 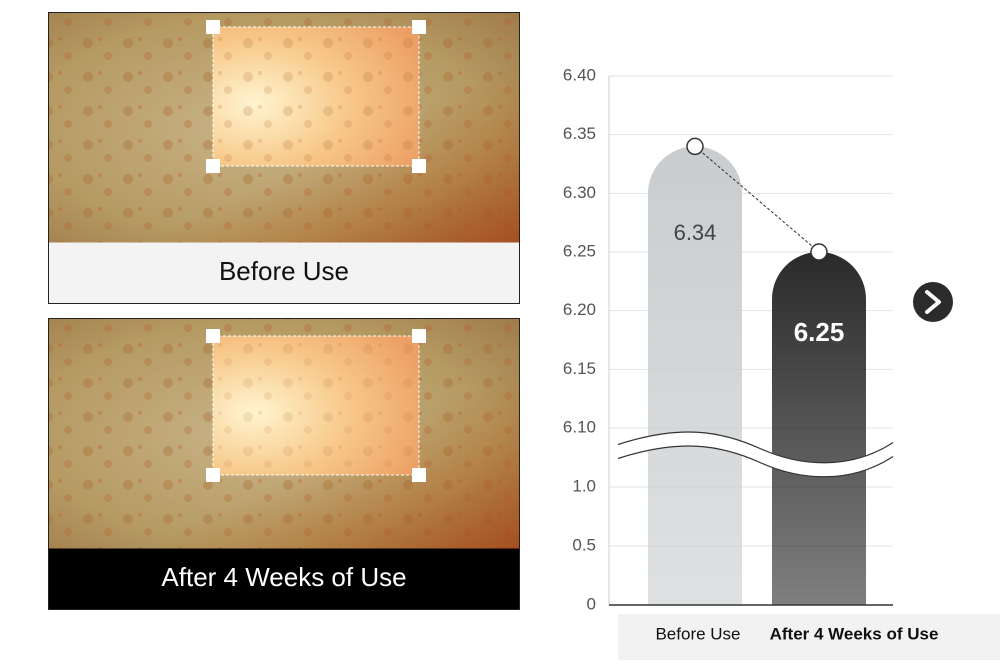 I want to click on panel-label: Before Use, so click(x=284, y=271).